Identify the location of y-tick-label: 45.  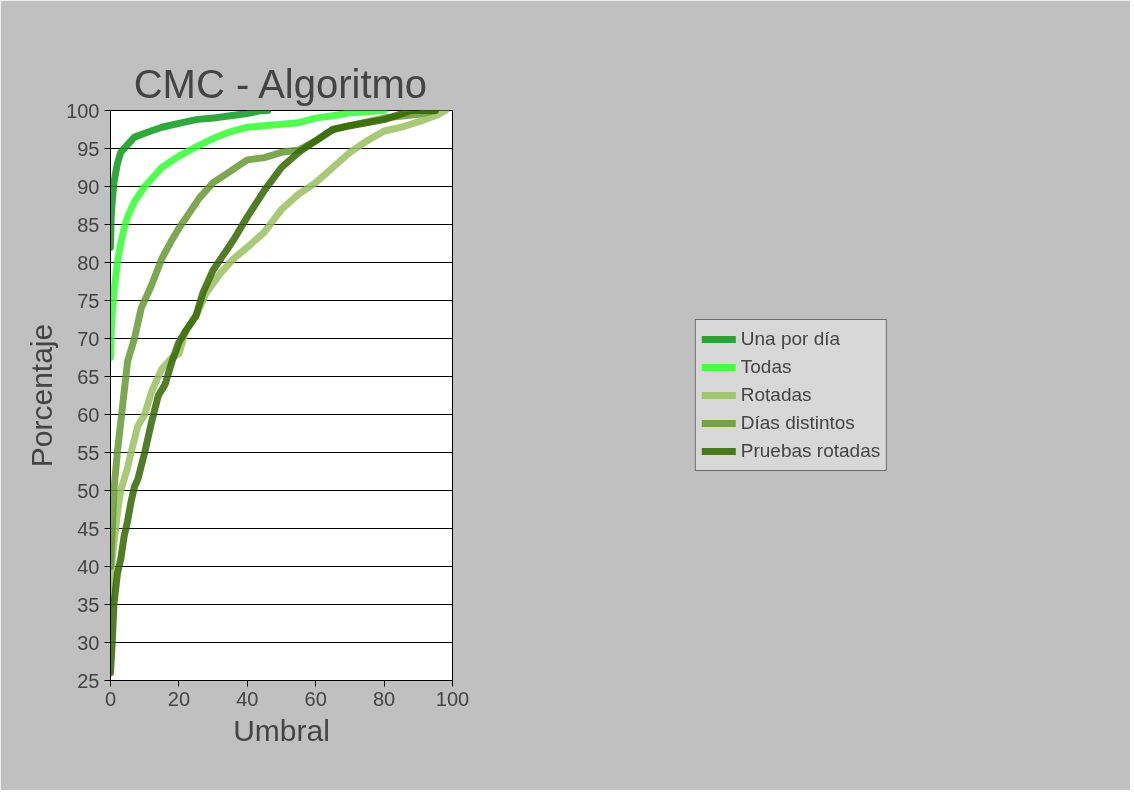
(88, 528).